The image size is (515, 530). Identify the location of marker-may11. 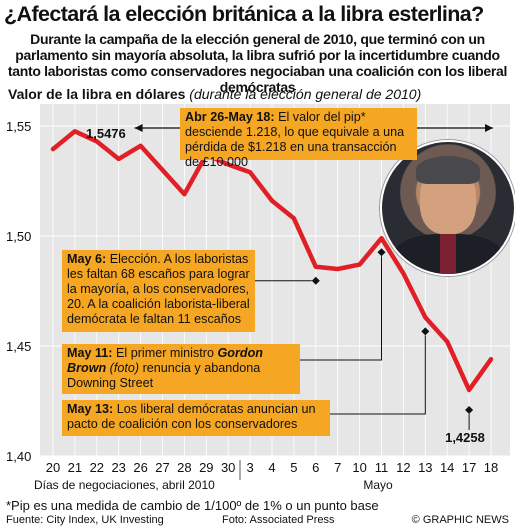
(381, 252).